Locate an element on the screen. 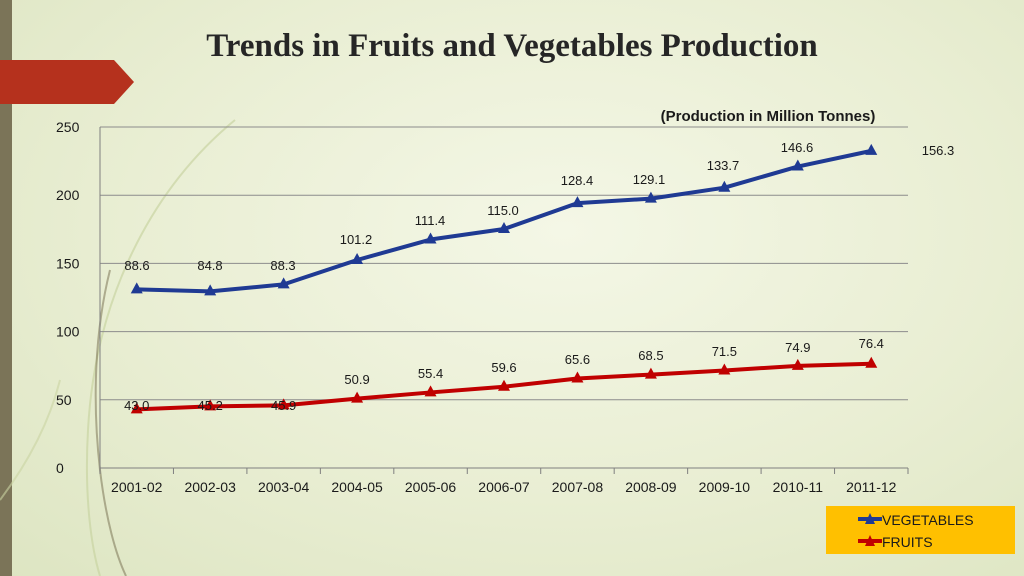  y-tick-label: 200 is located at coordinates (68, 195).